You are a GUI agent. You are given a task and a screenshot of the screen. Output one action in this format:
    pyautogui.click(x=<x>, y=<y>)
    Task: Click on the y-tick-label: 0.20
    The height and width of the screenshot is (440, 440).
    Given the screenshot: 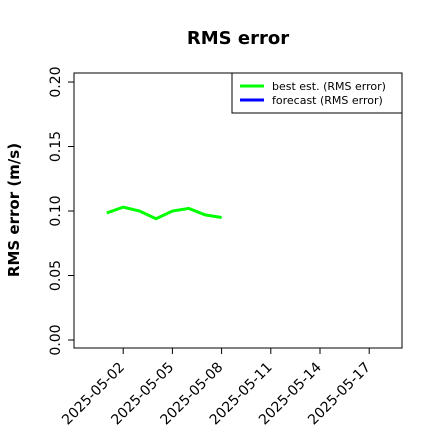 What is the action you would take?
    pyautogui.click(x=56, y=81)
    